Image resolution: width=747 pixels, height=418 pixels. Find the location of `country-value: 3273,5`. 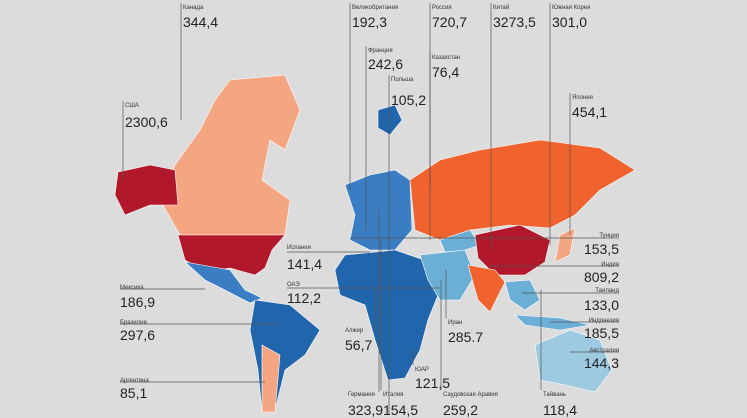

country-value: 3273,5 is located at coordinates (514, 22).